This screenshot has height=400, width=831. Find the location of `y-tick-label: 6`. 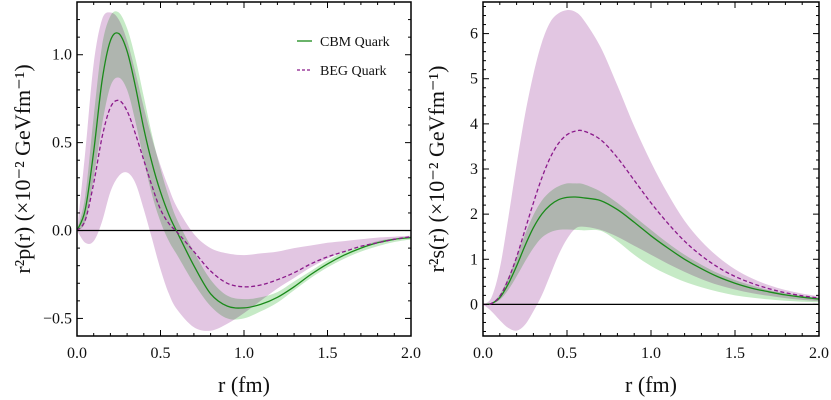

y-tick-label: 6 is located at coordinates (474, 34).